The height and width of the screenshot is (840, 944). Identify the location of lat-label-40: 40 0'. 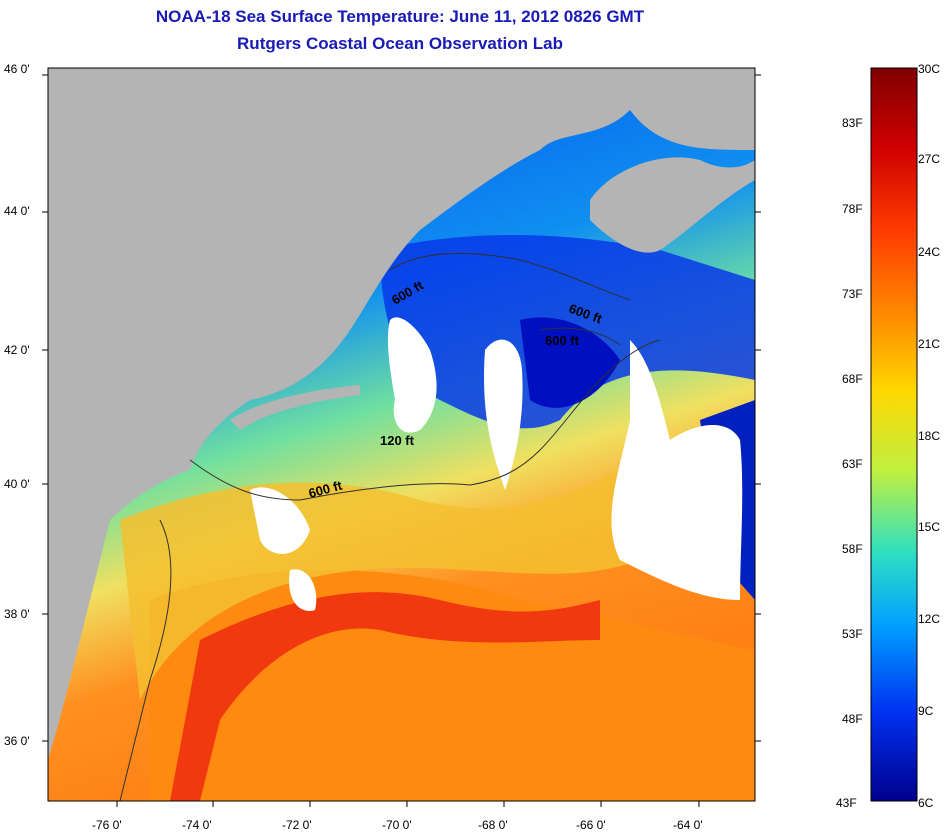
(17, 484).